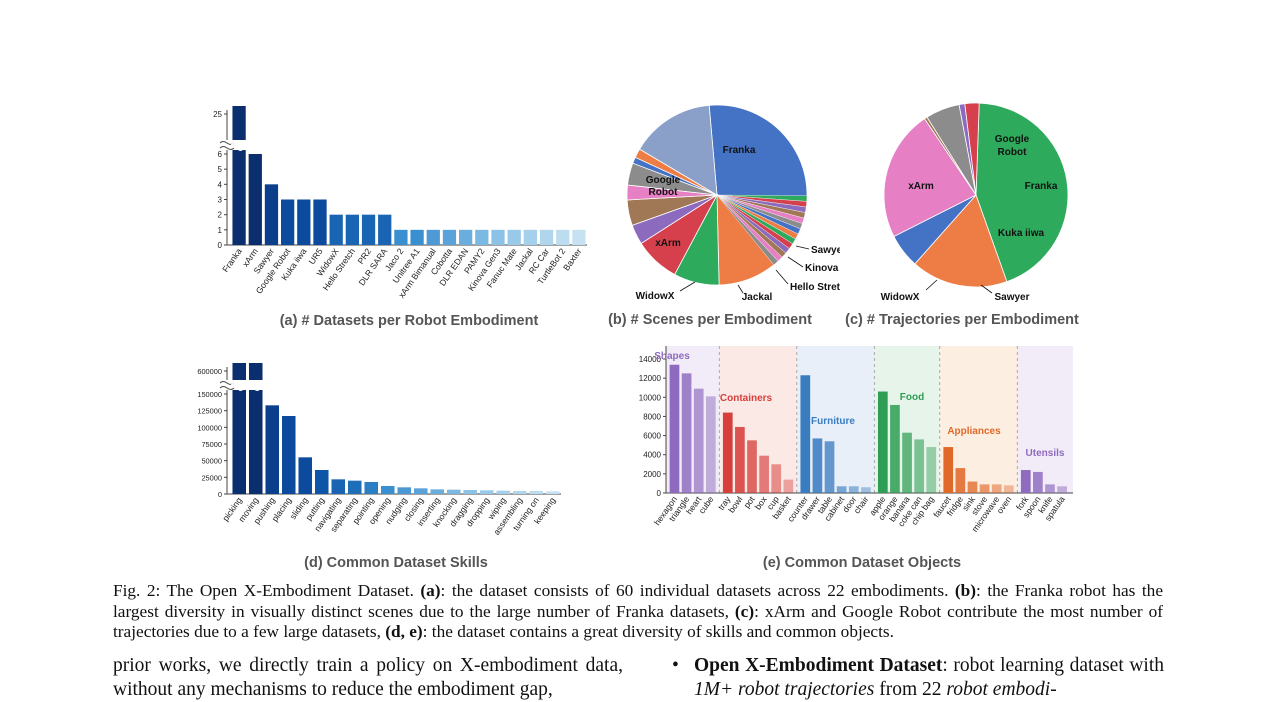 Image resolution: width=1275 pixels, height=702 pixels. What do you see at coordinates (652, 455) in the screenshot?
I see `y-tick-label: 4000` at bounding box center [652, 455].